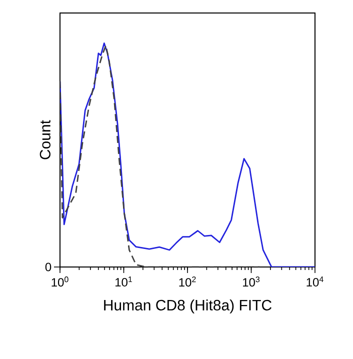 The width and height of the screenshot is (353, 359). I want to click on x-axis-title: Human CD8 (Hit8a) FITC, so click(188, 306).